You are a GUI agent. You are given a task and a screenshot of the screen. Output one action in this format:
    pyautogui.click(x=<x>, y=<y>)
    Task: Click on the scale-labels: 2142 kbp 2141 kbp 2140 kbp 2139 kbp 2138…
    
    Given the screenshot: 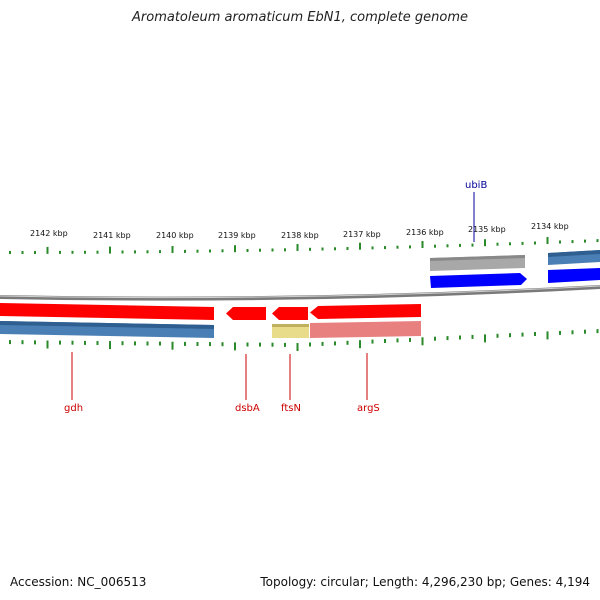 What is the action you would take?
    pyautogui.click(x=299, y=231)
    